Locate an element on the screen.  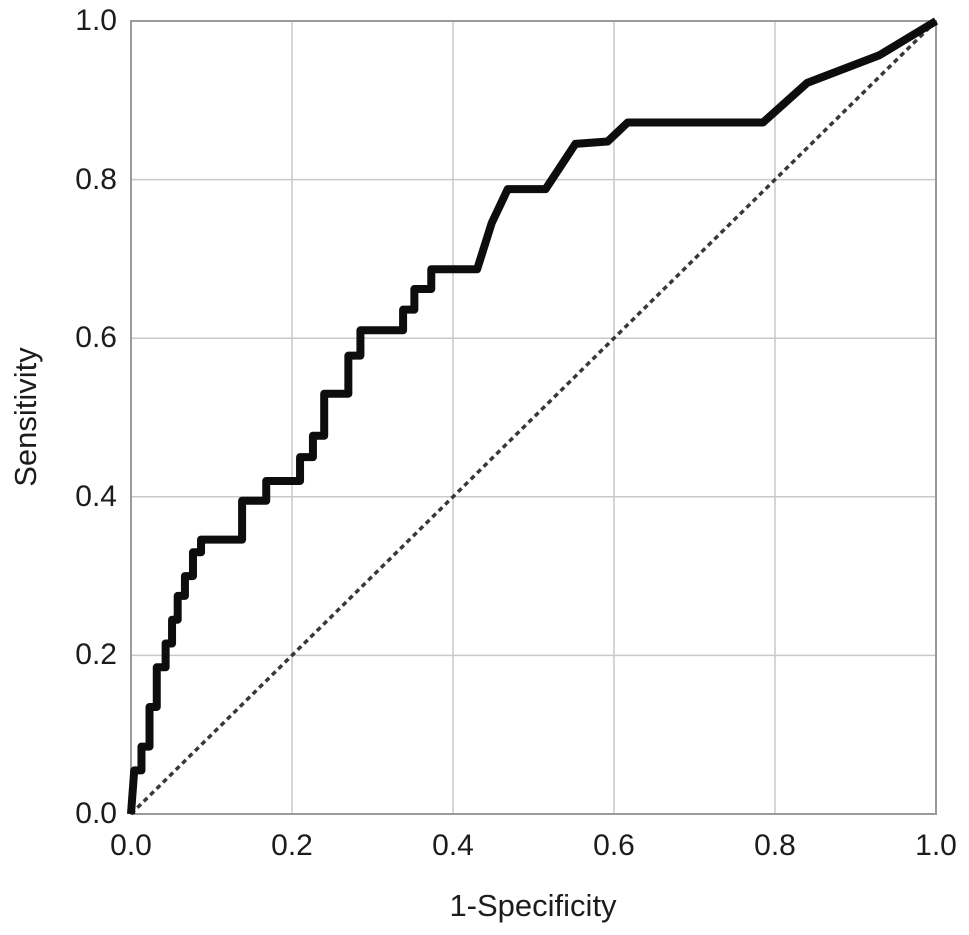
x-tick-label: 0.4 is located at coordinates (453, 845).